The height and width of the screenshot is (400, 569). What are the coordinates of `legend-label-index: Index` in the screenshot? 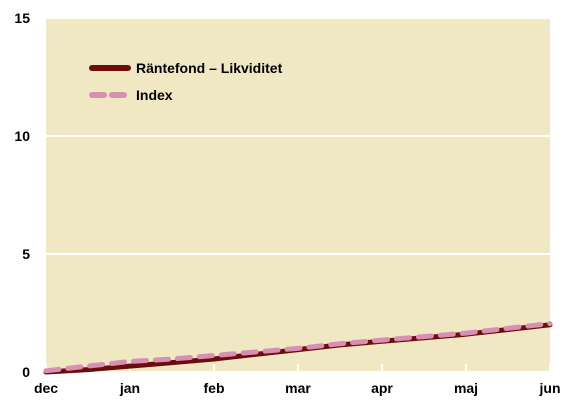 It's located at (154, 95).